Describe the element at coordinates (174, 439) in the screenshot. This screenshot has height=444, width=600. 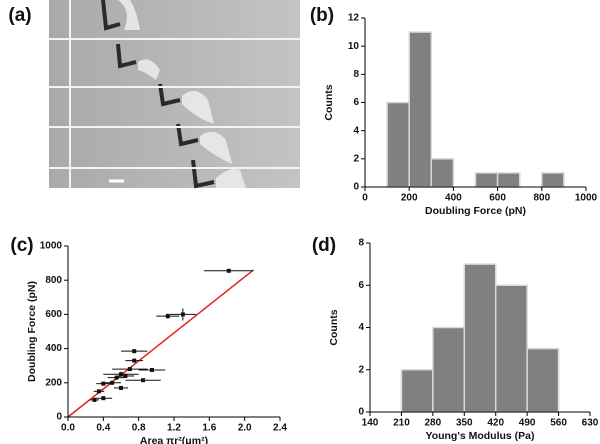
I see `x-axis-title: Area πr²(μm²)` at that location.